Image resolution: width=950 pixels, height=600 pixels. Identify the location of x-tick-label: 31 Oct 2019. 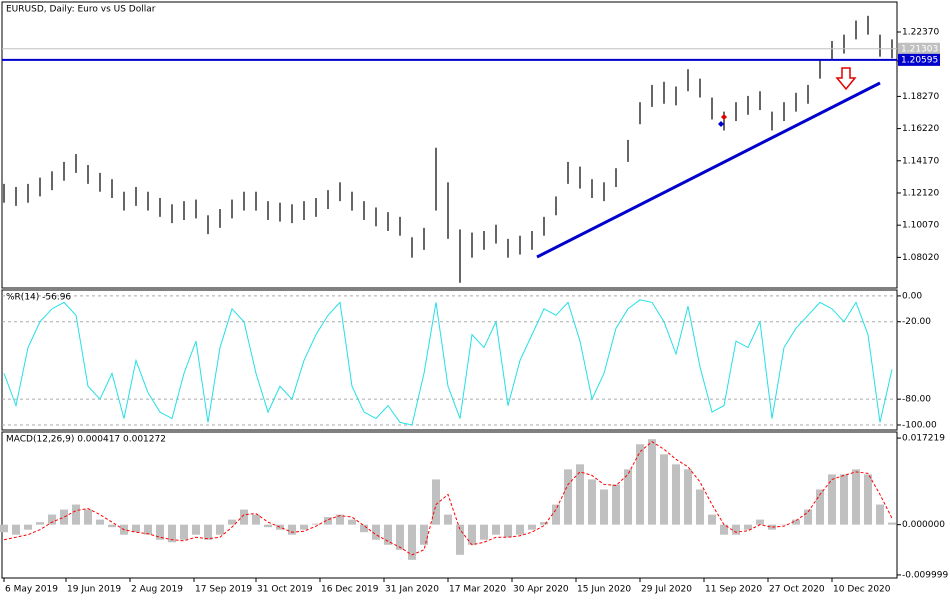
(285, 590).